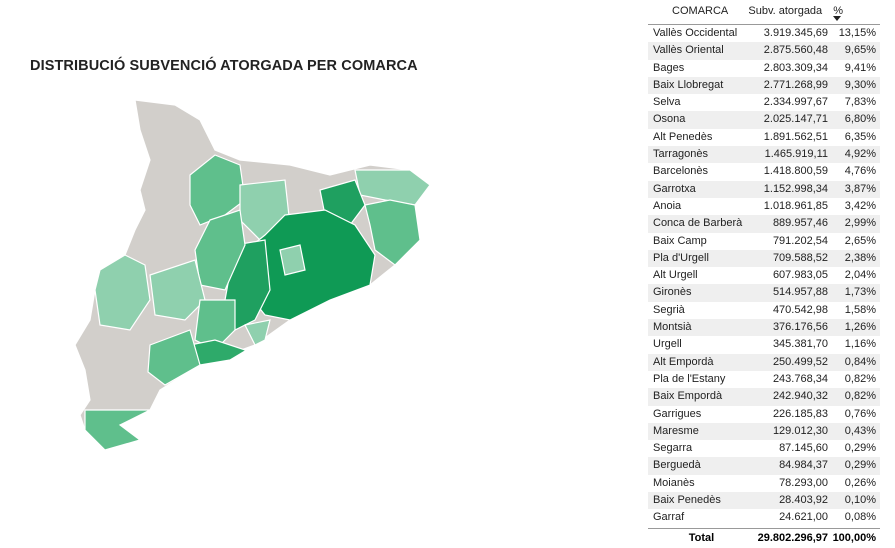 Image resolution: width=895 pixels, height=548 pixels. I want to click on comarca-cell: Segrià, so click(669, 309).